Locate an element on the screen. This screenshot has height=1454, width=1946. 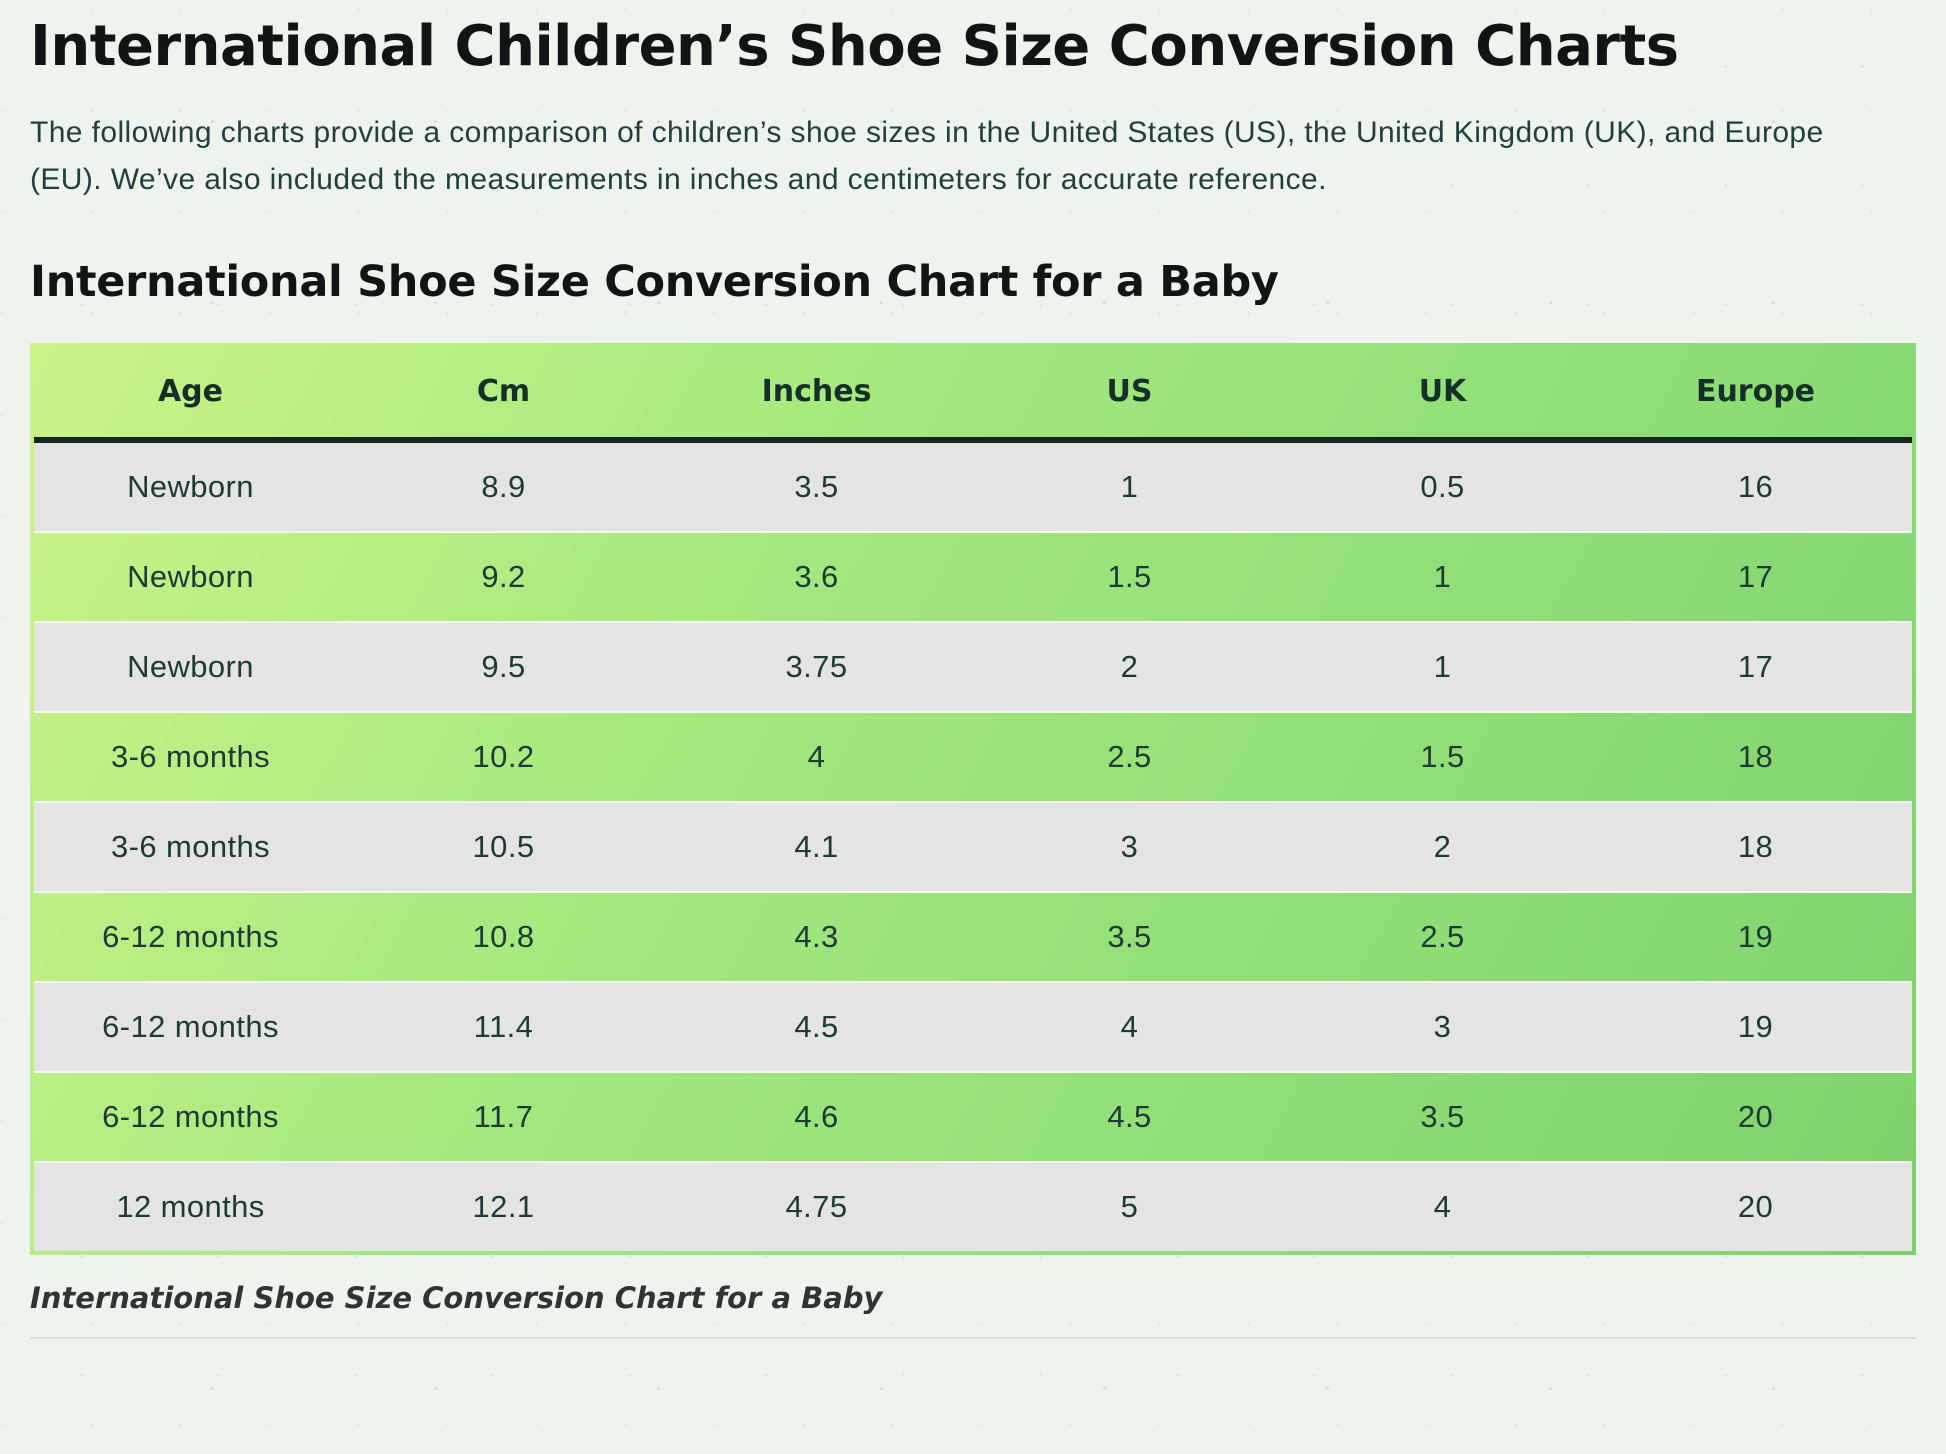
table-cell: 4.3 is located at coordinates (816, 936).